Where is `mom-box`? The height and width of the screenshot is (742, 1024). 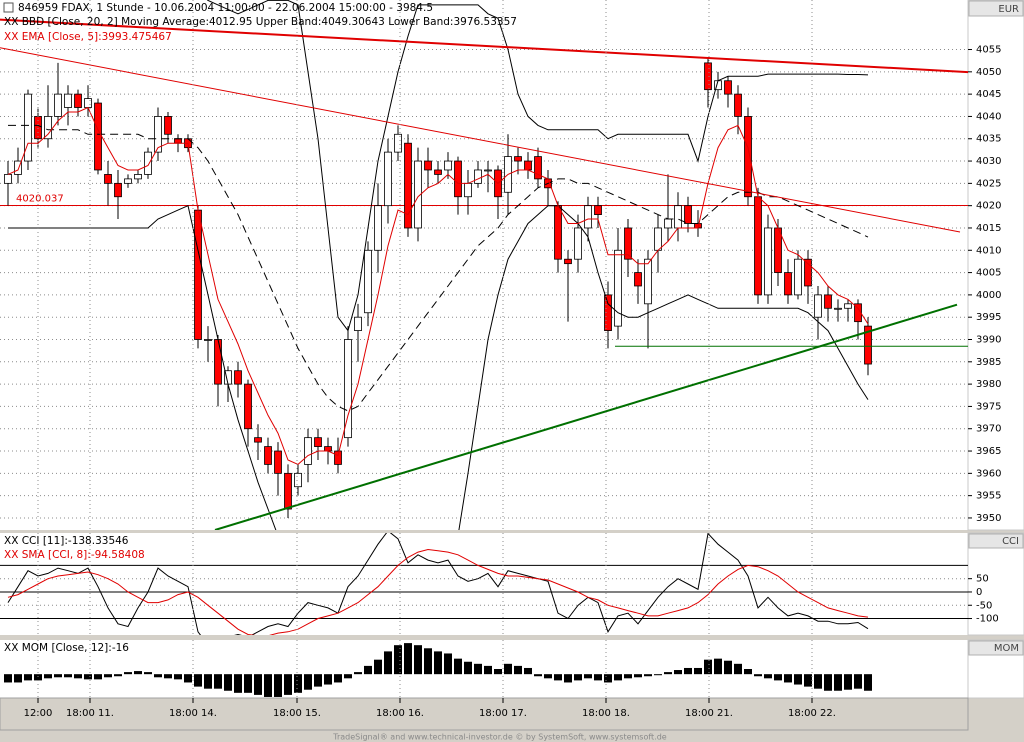 mom-box is located at coordinates (996, 648).